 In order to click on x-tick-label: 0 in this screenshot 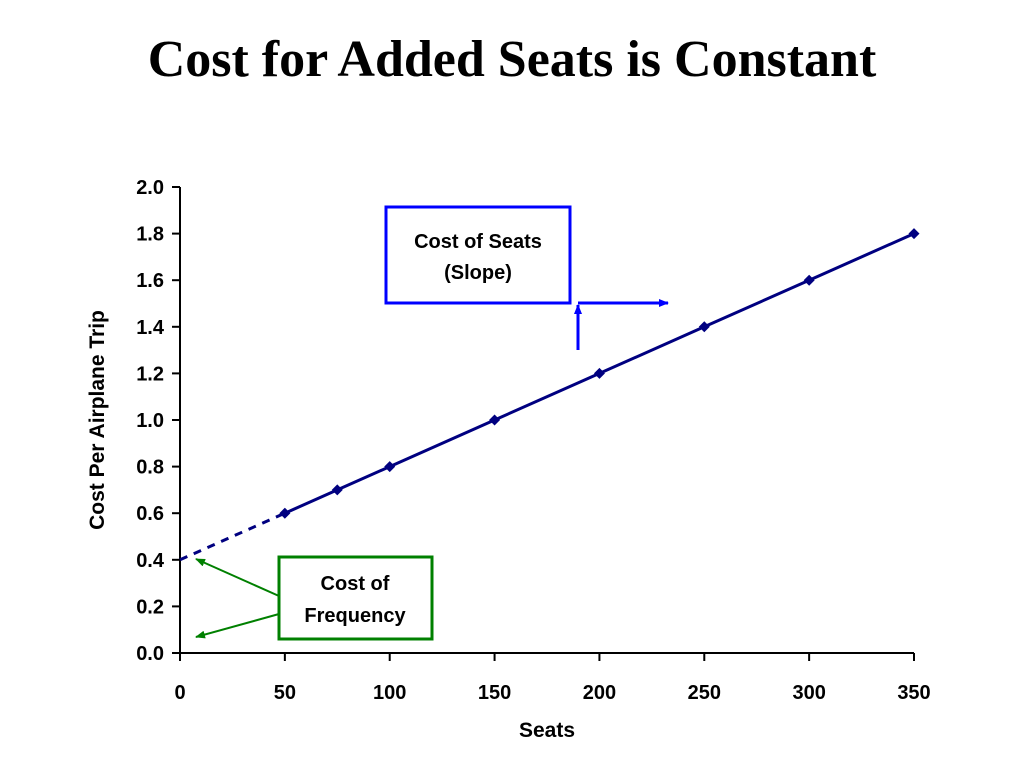, I will do `click(179, 693)`.